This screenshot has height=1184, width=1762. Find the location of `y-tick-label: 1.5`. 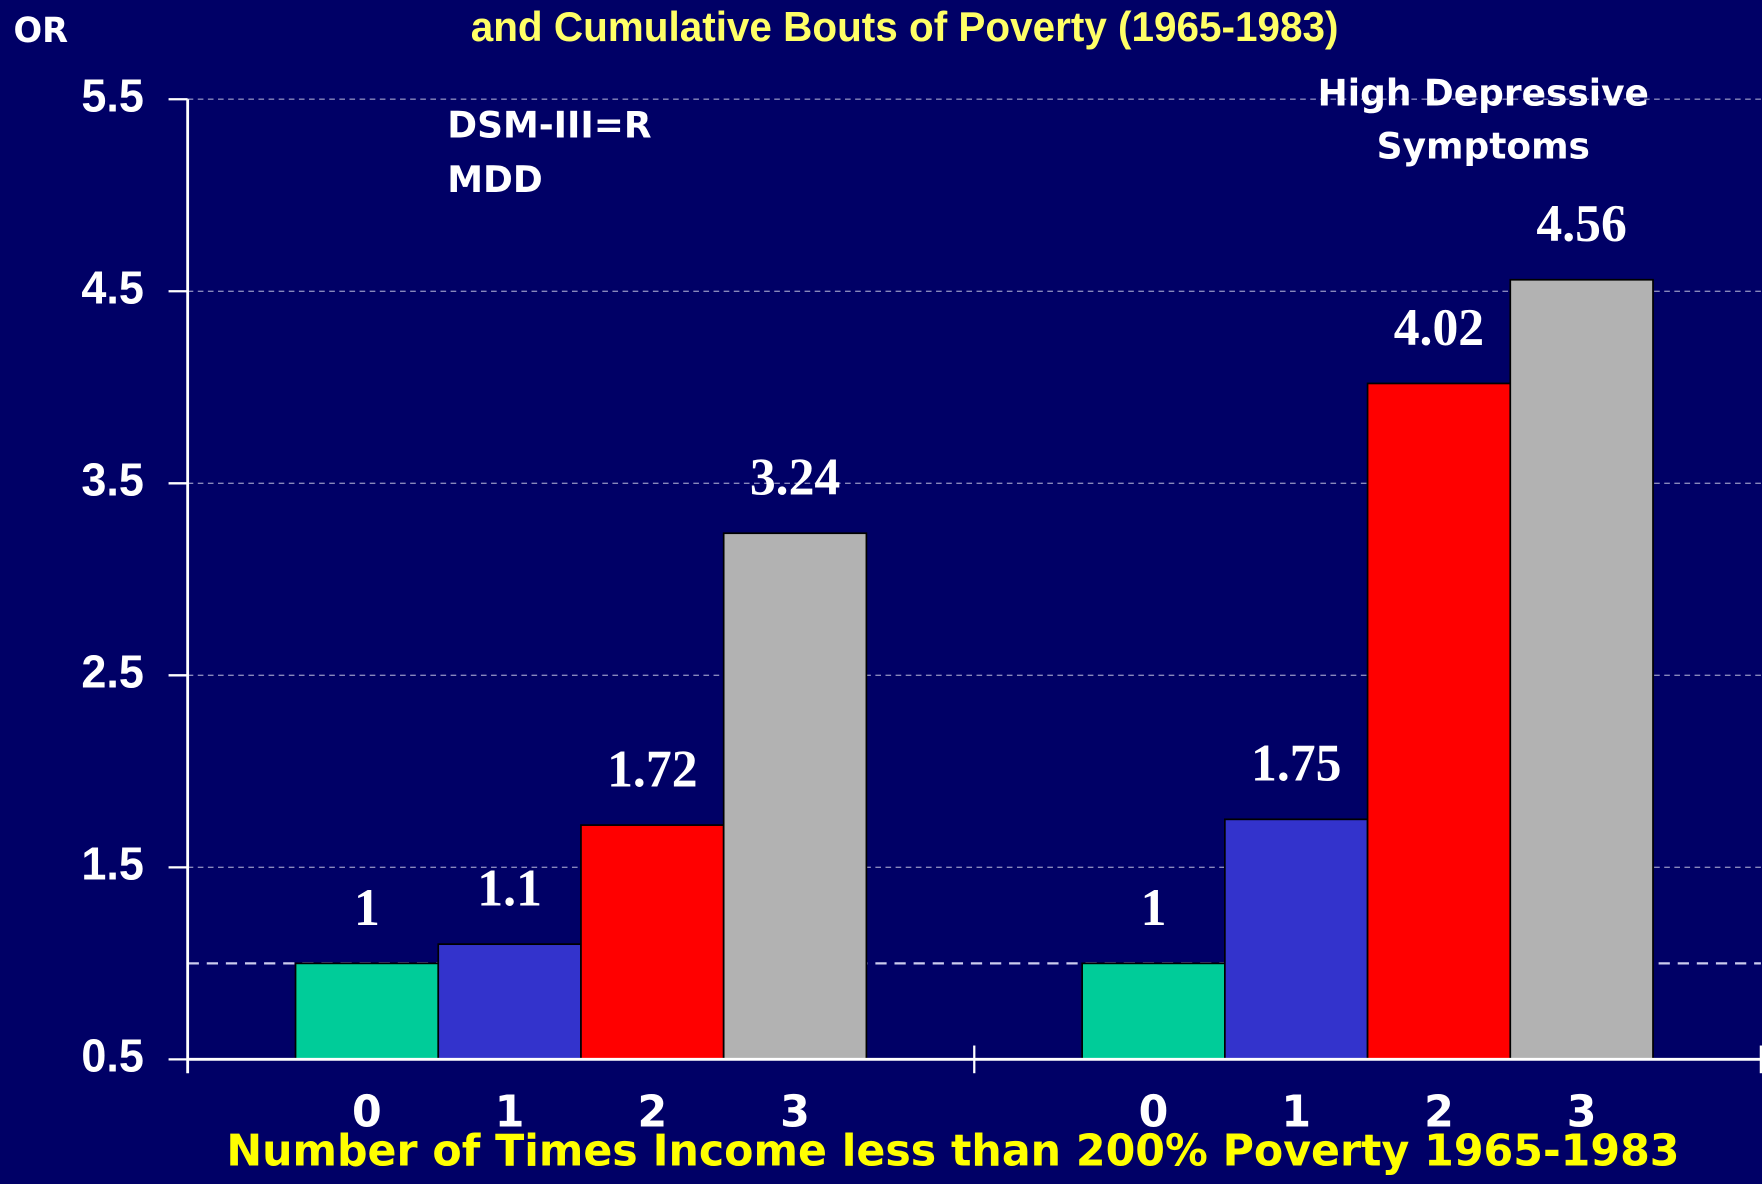

y-tick-label: 1.5 is located at coordinates (112, 864).